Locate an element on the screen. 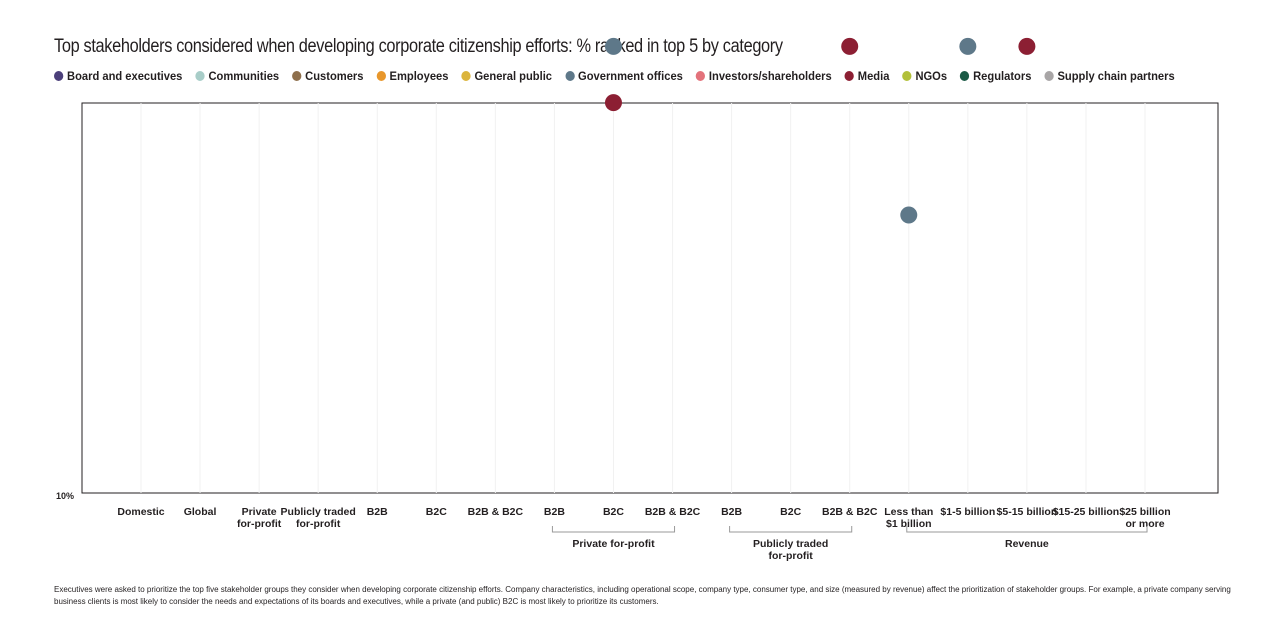  legend-item: NGOs is located at coordinates (924, 76).